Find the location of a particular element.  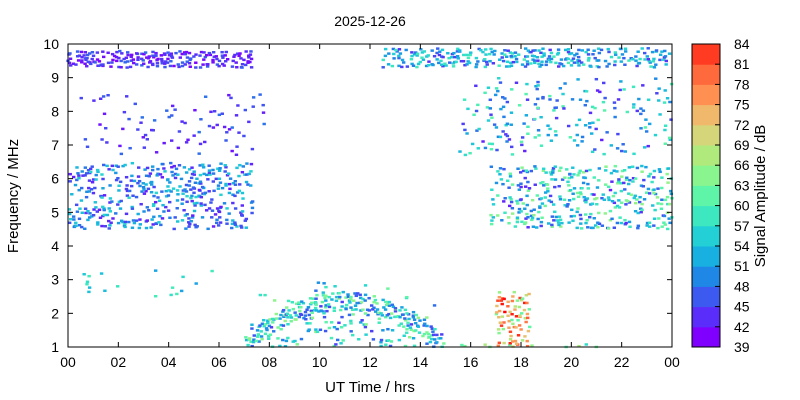

colorbar-segment is located at coordinates (706, 175).